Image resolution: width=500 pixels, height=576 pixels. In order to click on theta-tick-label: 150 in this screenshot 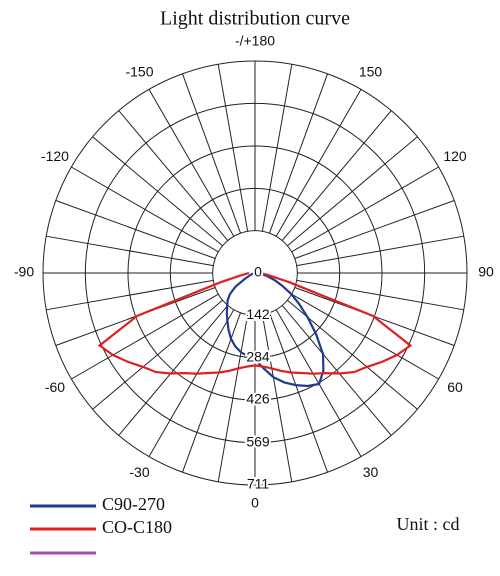, I will do `click(371, 72)`.